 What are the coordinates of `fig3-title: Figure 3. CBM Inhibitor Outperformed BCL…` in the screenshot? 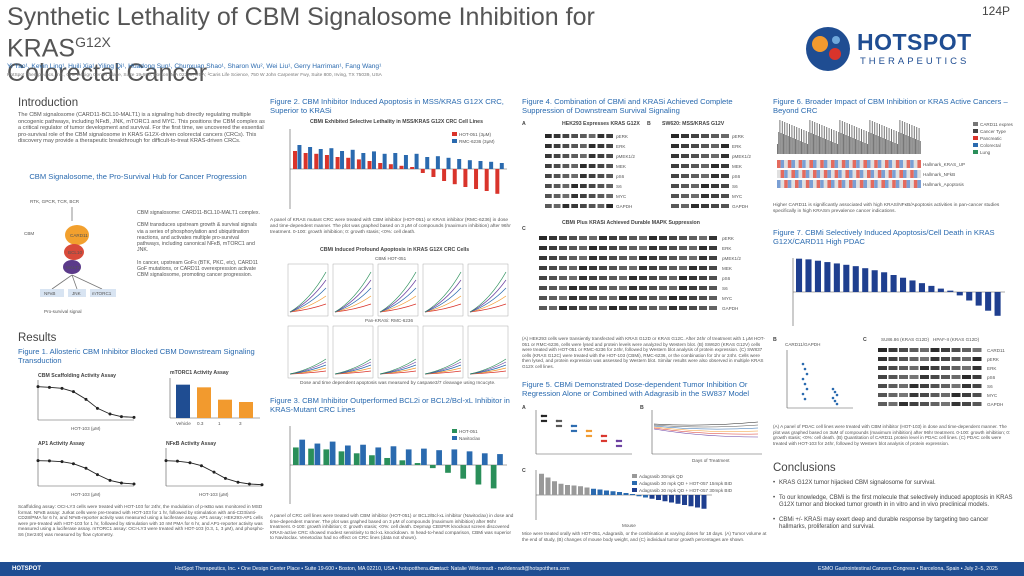 It's located at (390, 405).